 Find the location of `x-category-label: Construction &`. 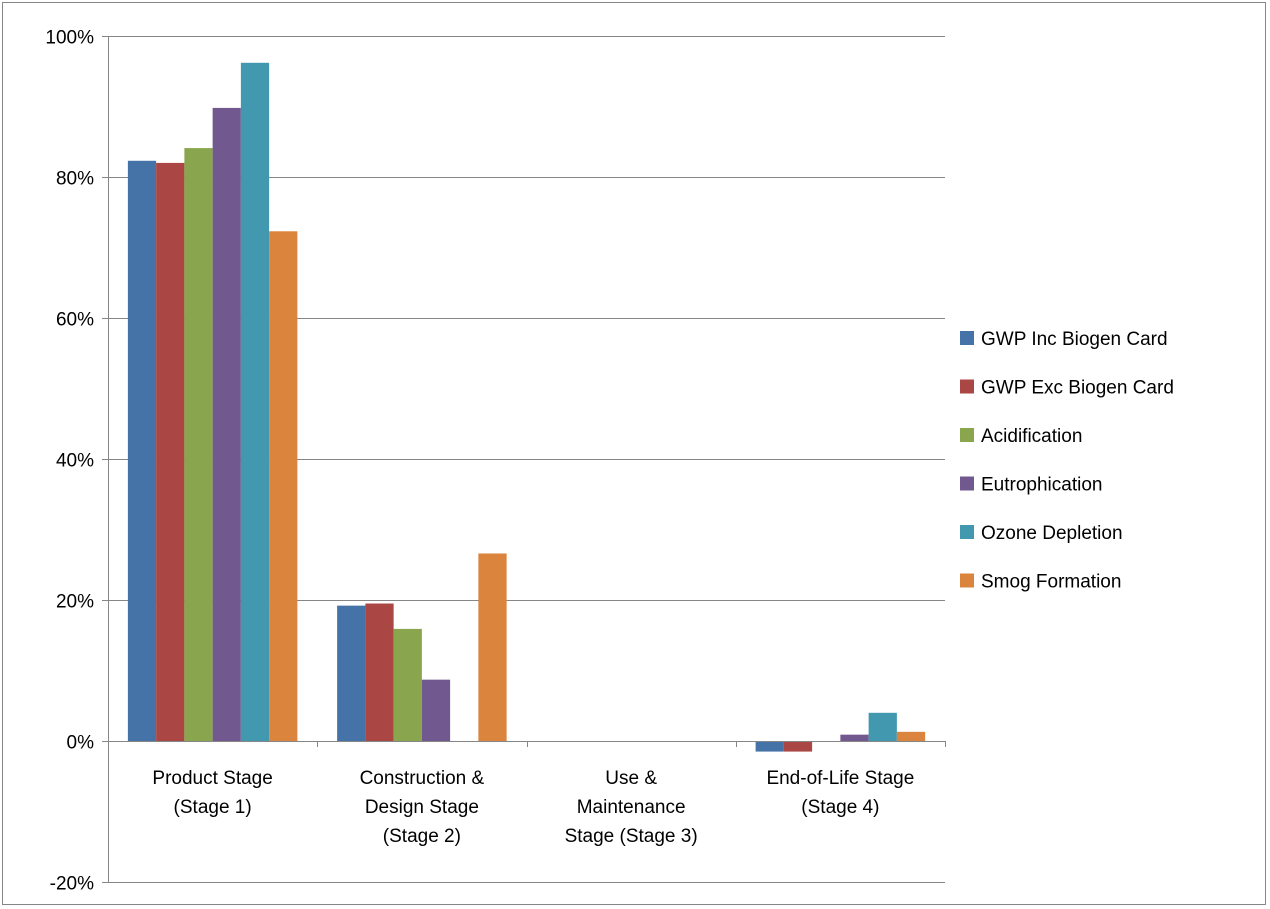

x-category-label: Construction & is located at coordinates (422, 778).